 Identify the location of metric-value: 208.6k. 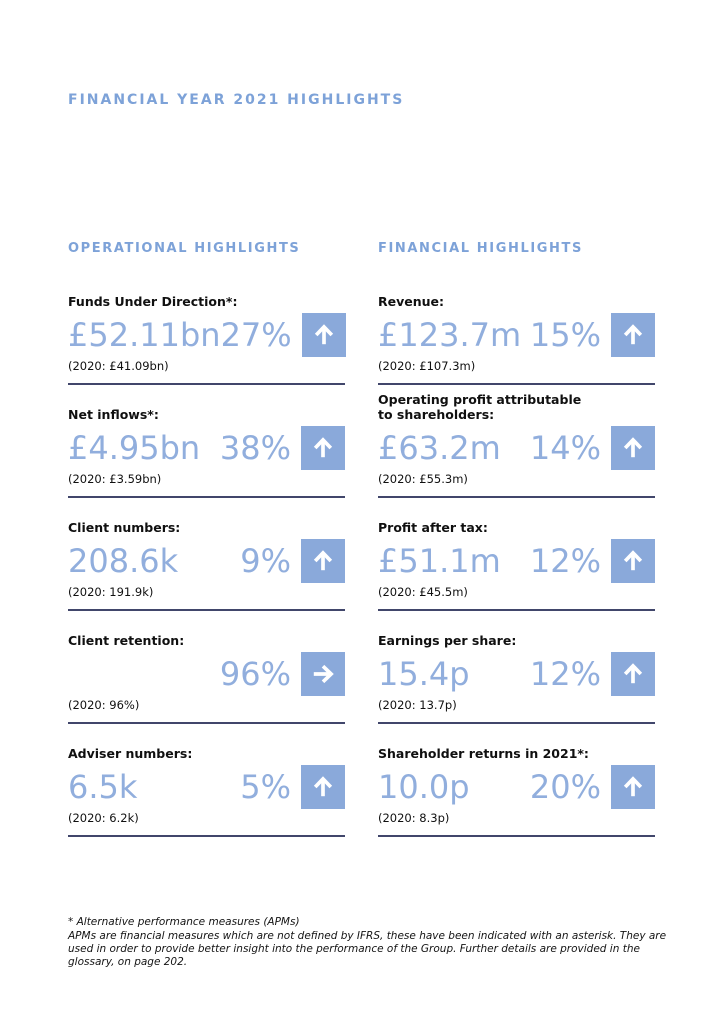
(123, 561).